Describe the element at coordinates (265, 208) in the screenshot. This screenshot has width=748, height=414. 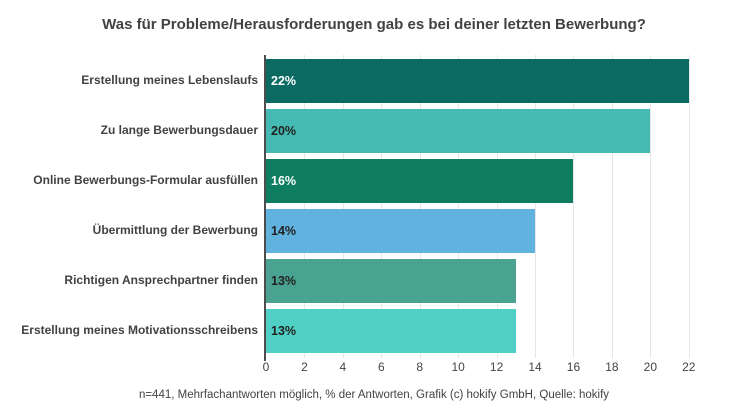
I see `y-axis-line` at that location.